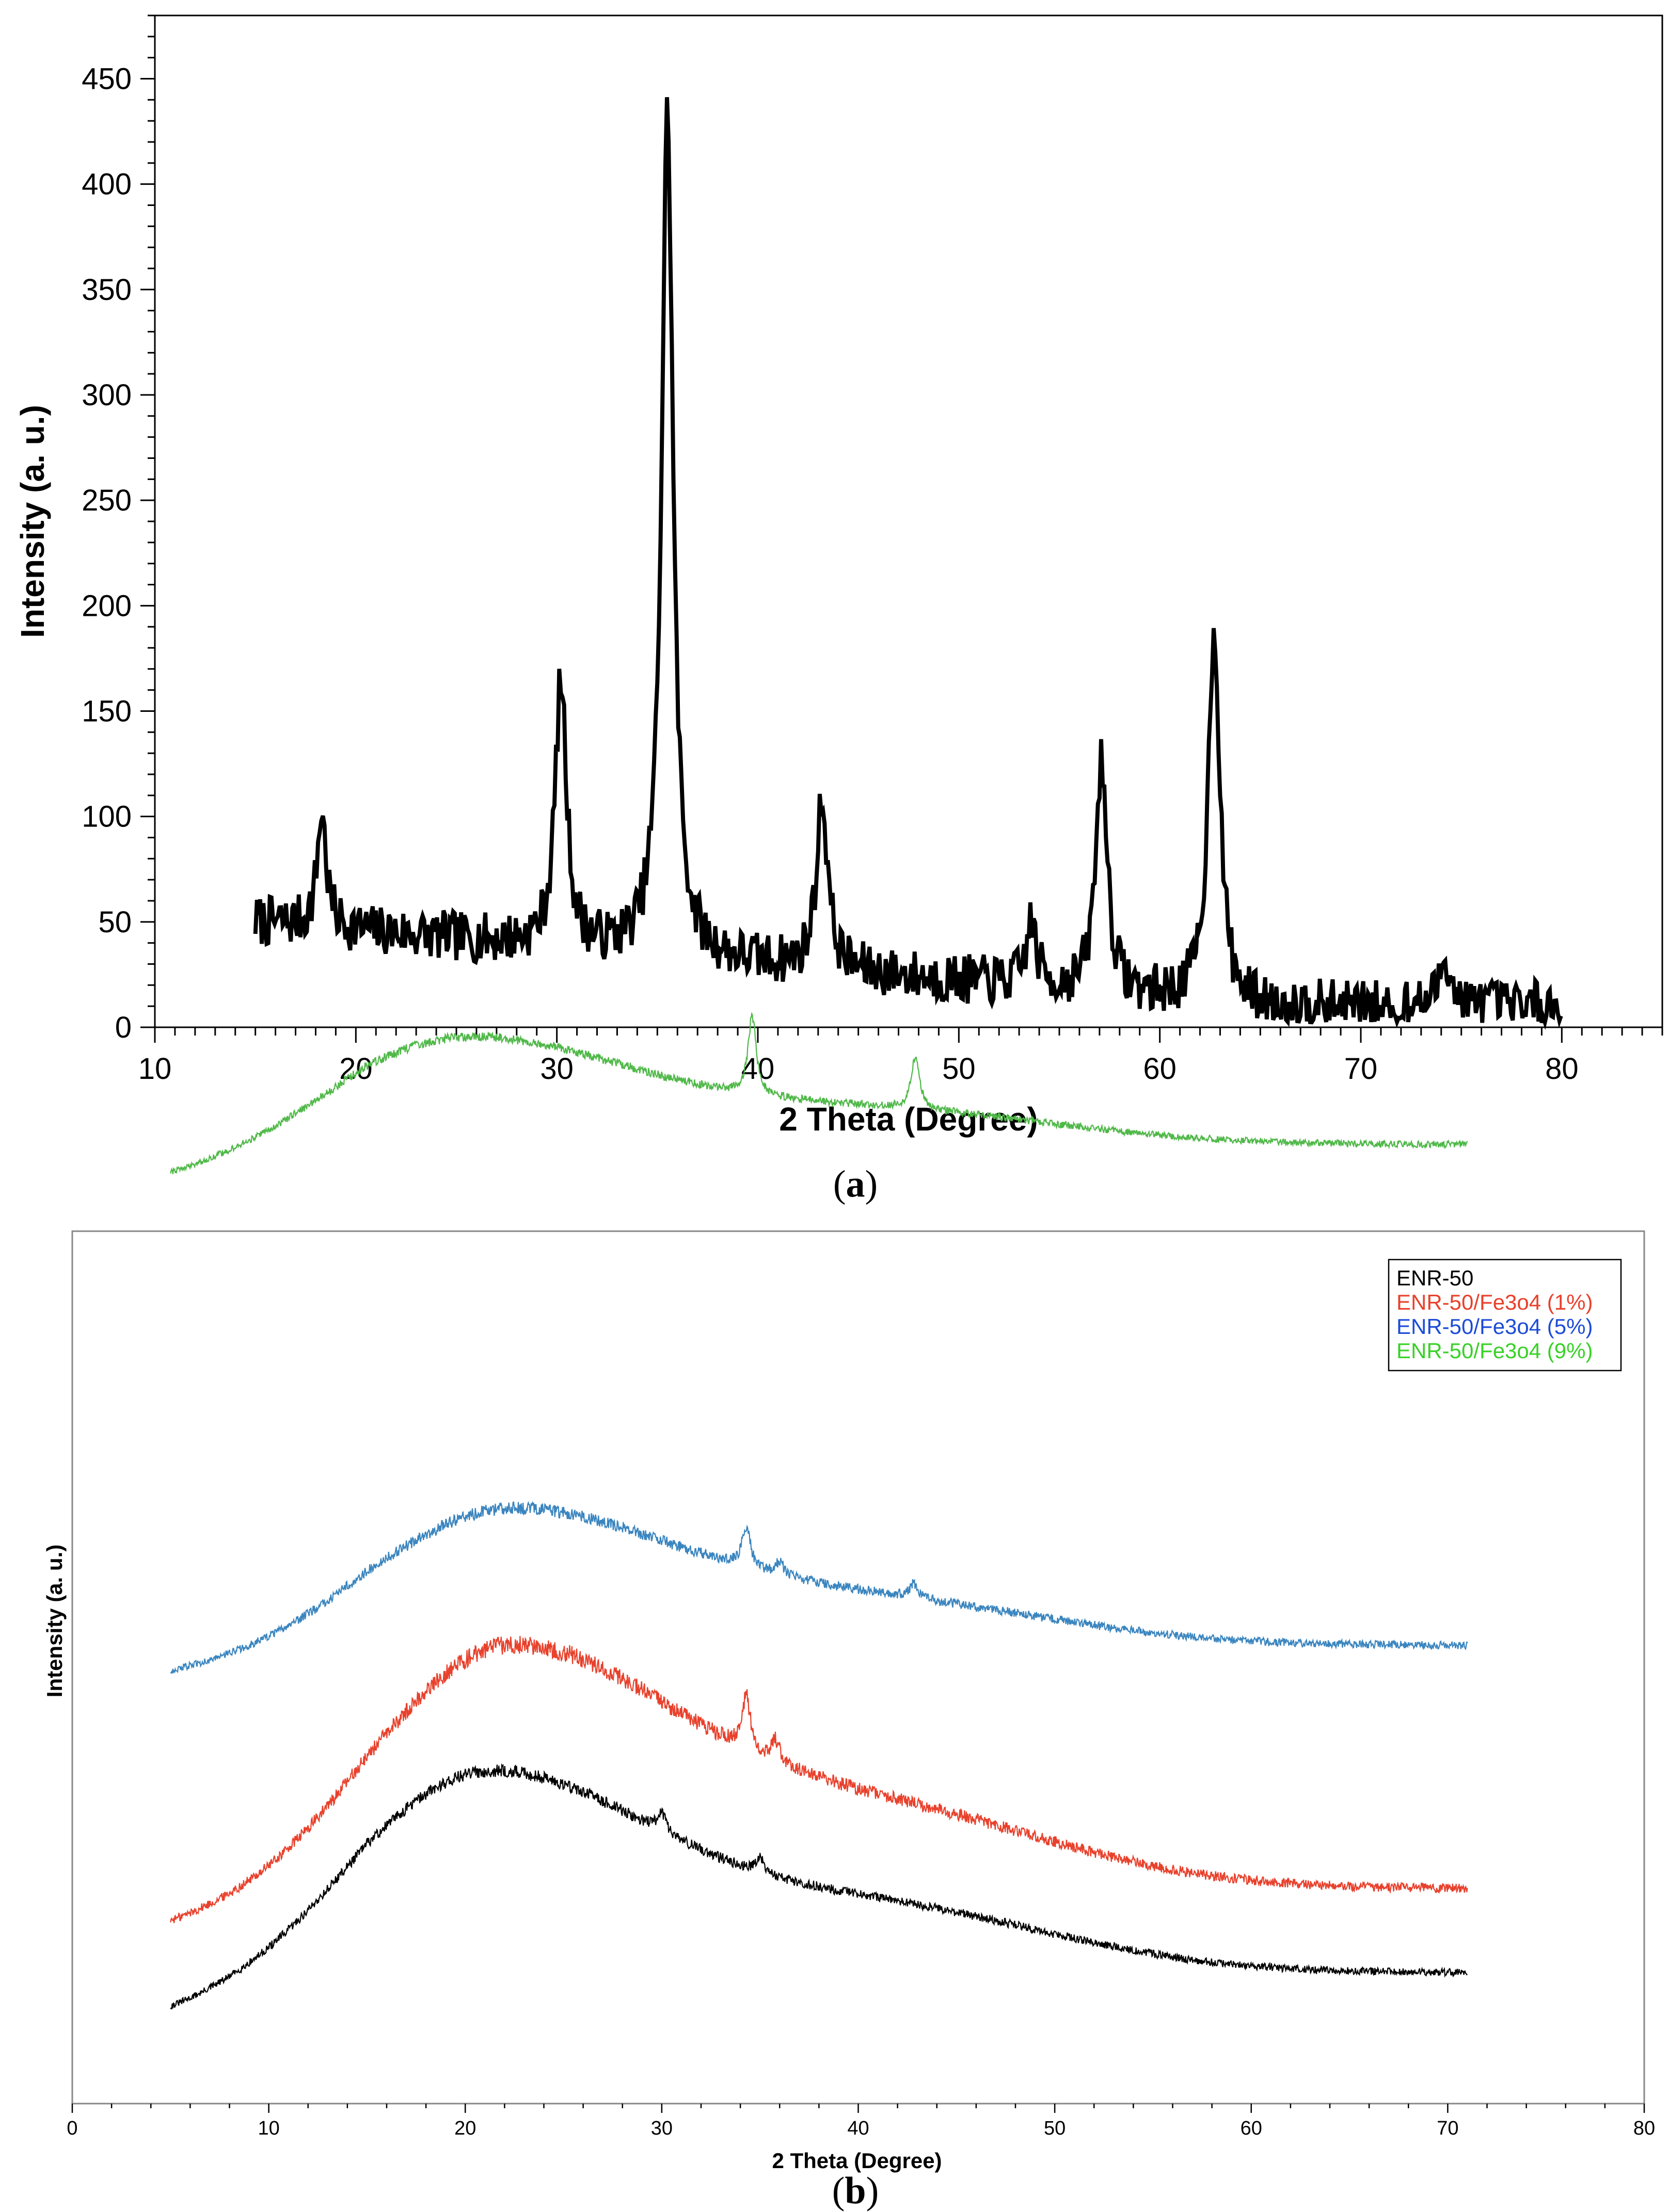  What do you see at coordinates (1434, 1278) in the screenshot?
I see `legend-item-enr50: ENR-50` at bounding box center [1434, 1278].